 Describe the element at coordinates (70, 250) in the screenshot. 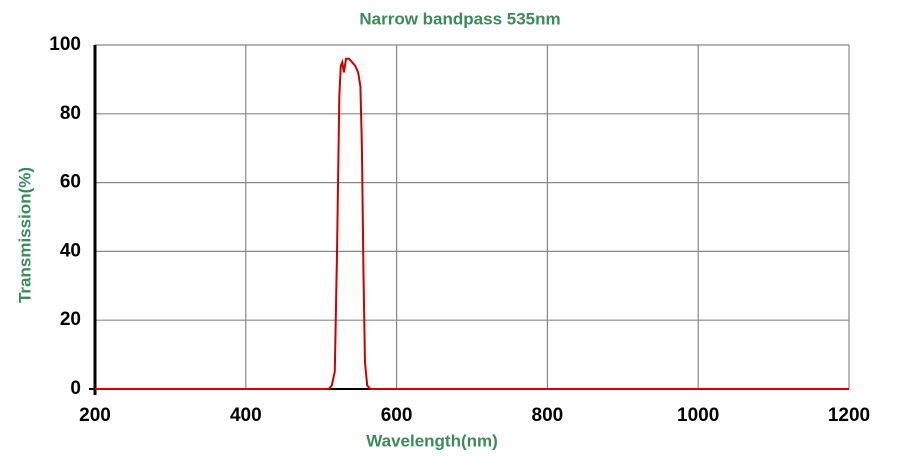

I see `y-tick-label: 40` at that location.